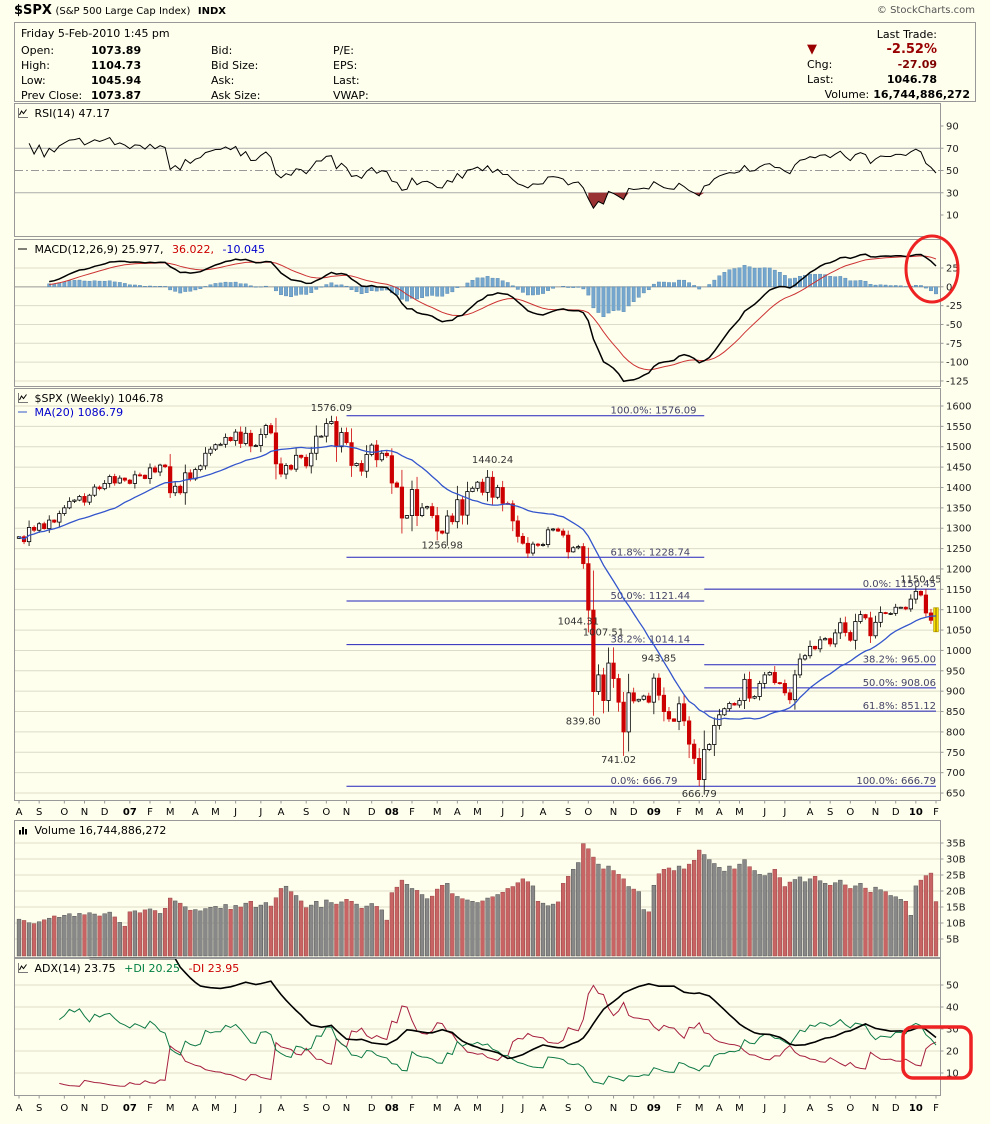 This screenshot has width=990, height=1124. What do you see at coordinates (955, 732) in the screenshot?
I see `svg-text: 800` at bounding box center [955, 732].